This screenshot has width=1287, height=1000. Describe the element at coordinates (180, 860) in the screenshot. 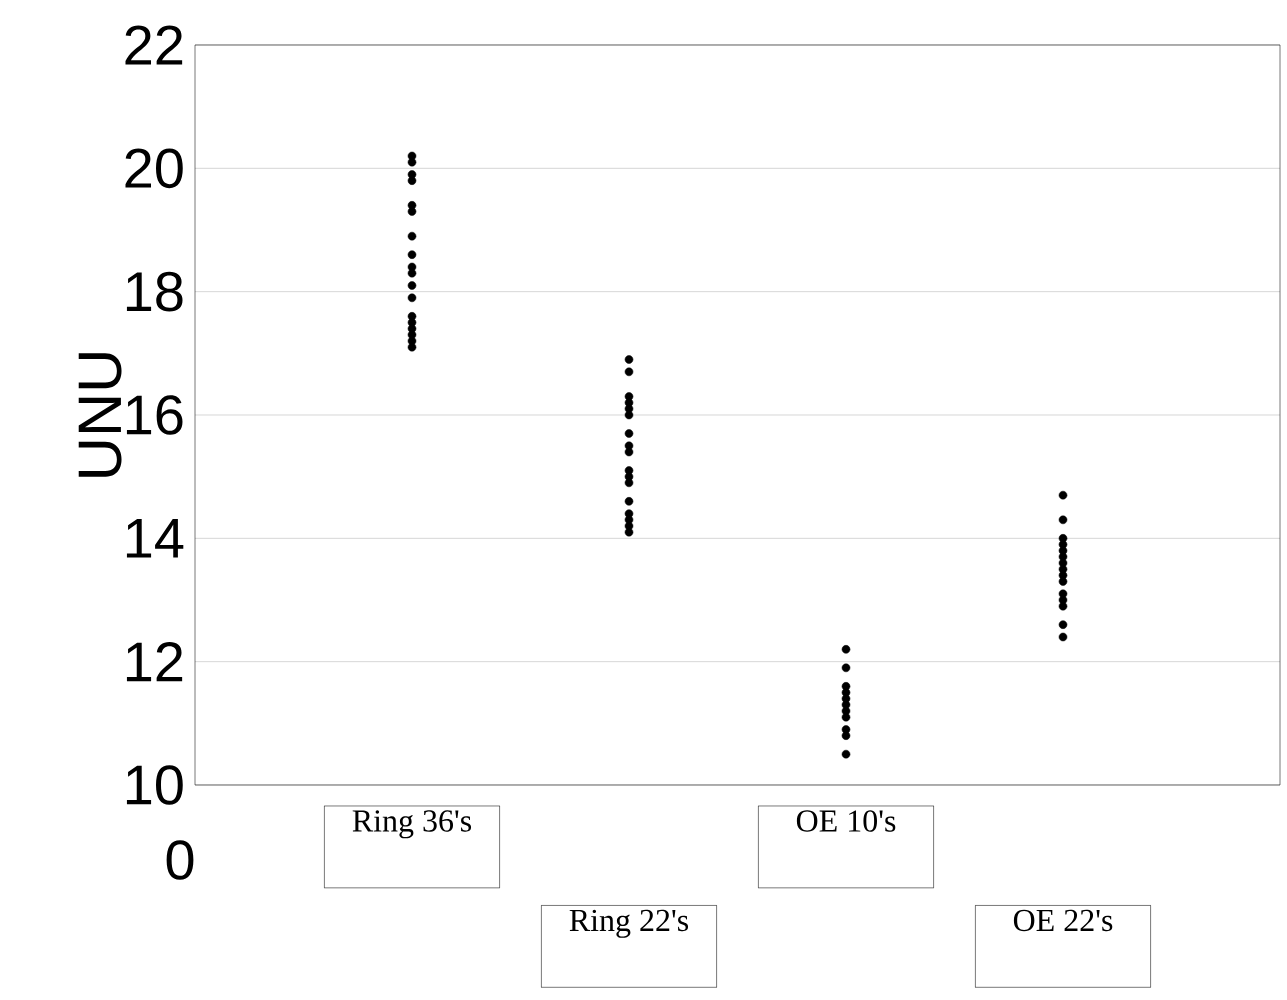

I see `text: 0` at that location.